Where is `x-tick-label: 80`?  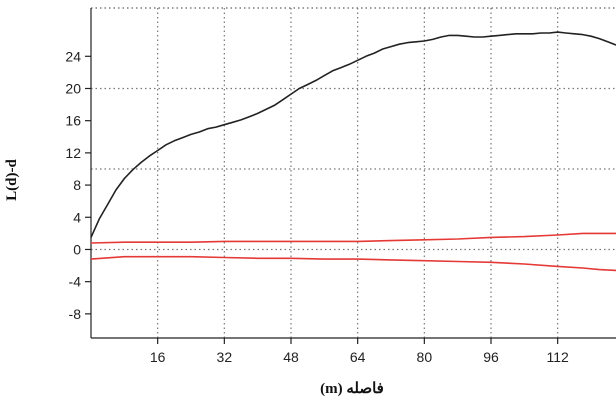 x-tick-label: 80 is located at coordinates (425, 357).